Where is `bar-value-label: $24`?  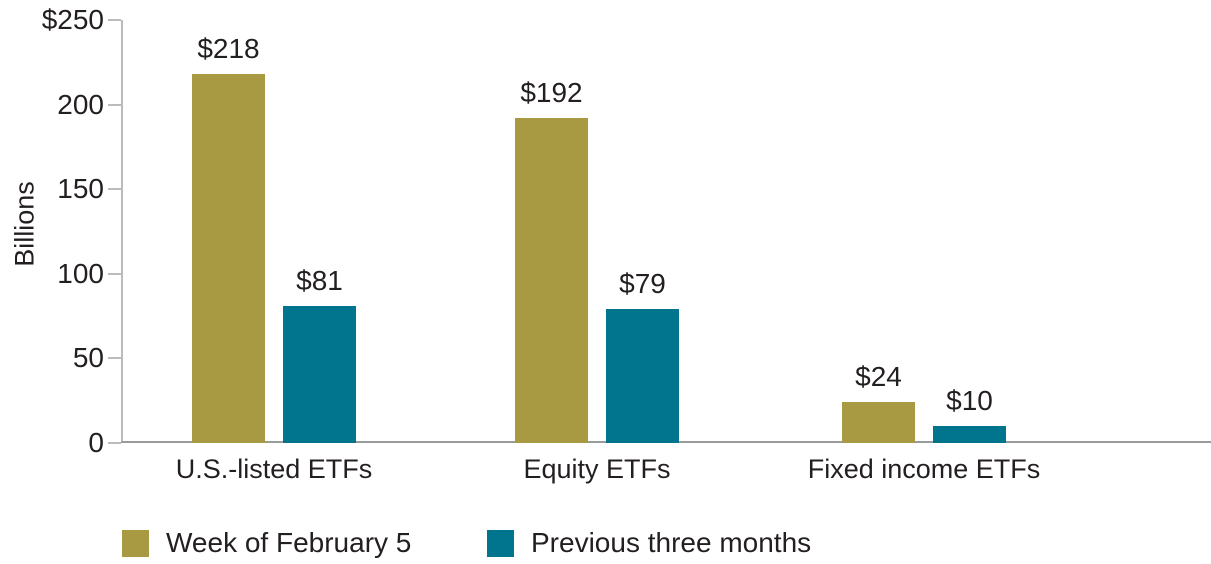
bar-value-label: $24 is located at coordinates (878, 376).